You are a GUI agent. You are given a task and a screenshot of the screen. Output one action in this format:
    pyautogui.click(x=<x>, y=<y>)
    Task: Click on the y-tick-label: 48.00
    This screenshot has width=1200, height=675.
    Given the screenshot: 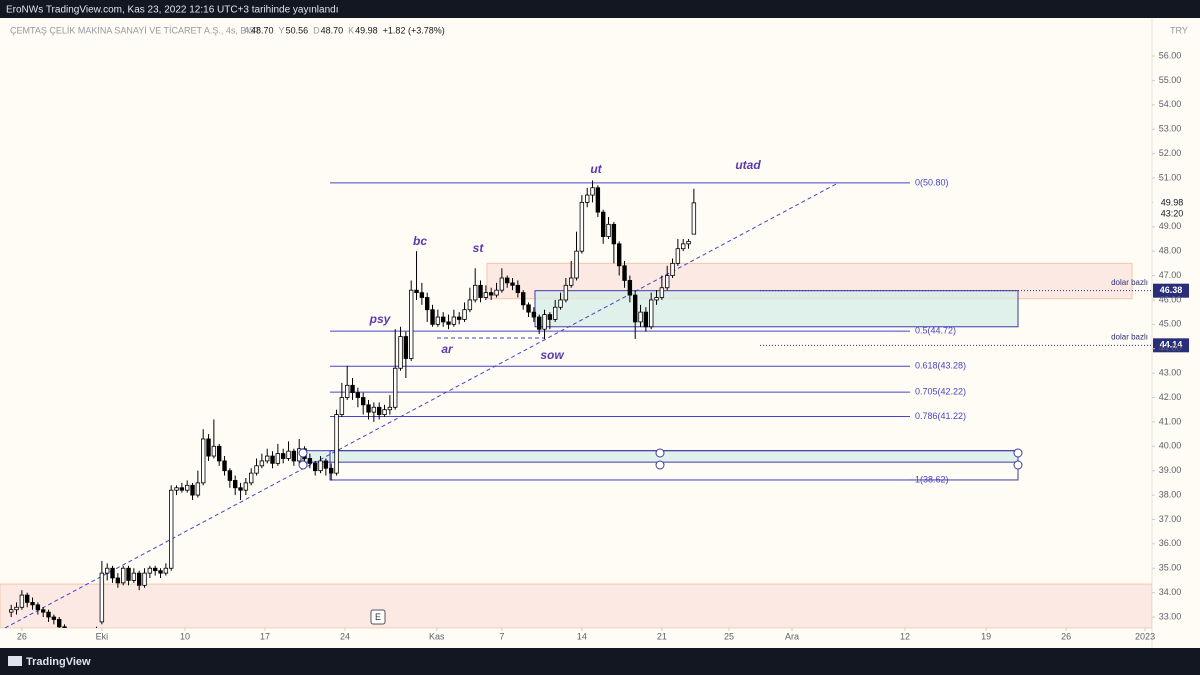 What is the action you would take?
    pyautogui.click(x=1170, y=251)
    